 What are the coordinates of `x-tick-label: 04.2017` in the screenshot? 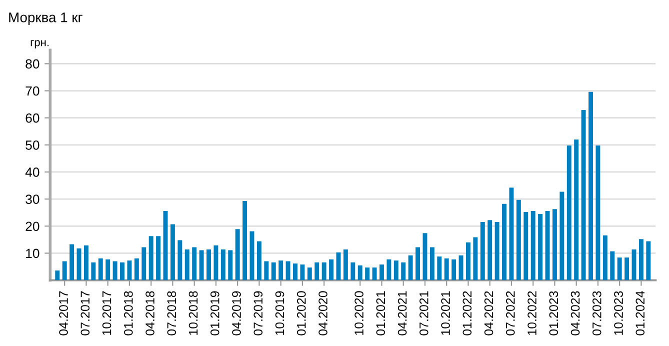 It's located at (63, 313).